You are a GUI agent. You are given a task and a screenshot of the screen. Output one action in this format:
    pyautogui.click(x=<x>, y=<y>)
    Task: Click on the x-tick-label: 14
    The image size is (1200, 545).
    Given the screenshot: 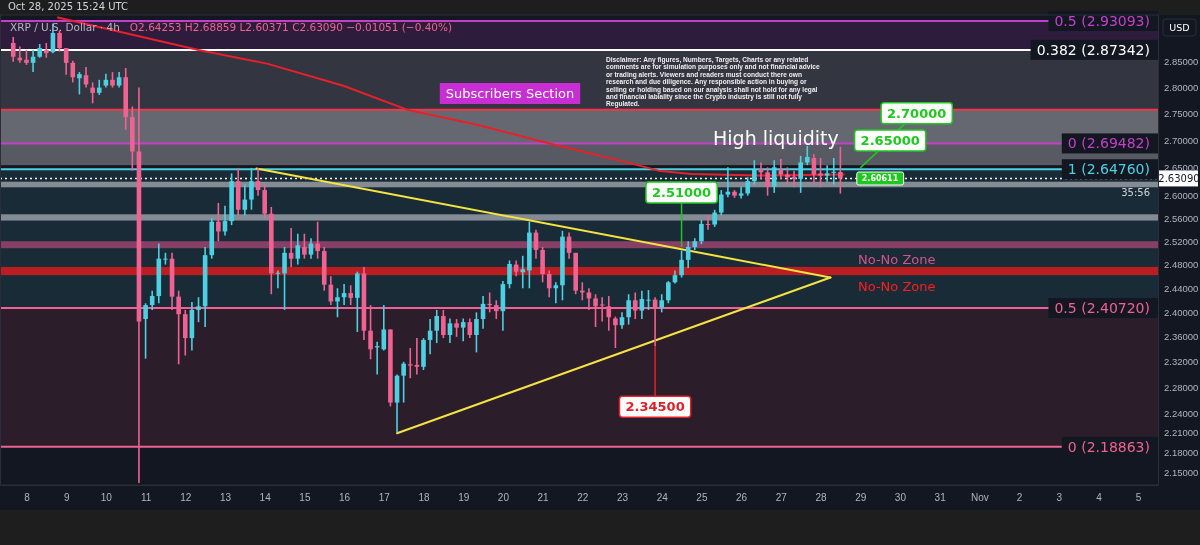 What is the action you would take?
    pyautogui.click(x=265, y=498)
    